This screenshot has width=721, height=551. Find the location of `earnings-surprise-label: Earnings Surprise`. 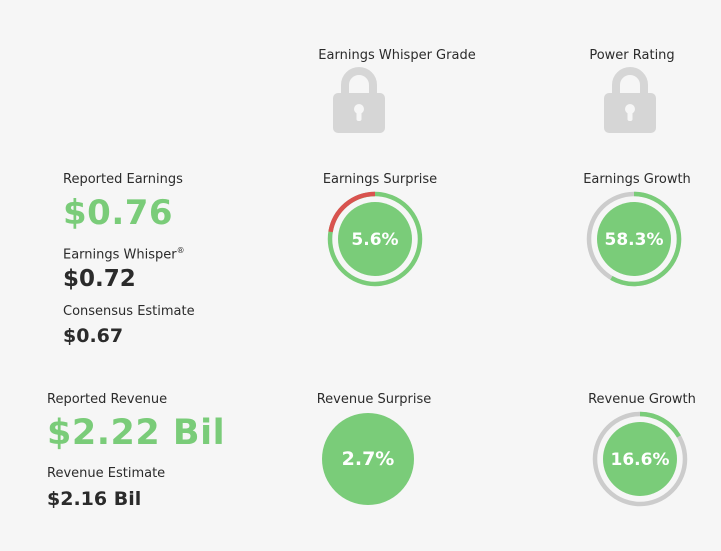

earnings-surprise-label: Earnings Surprise is located at coordinates (380, 179).